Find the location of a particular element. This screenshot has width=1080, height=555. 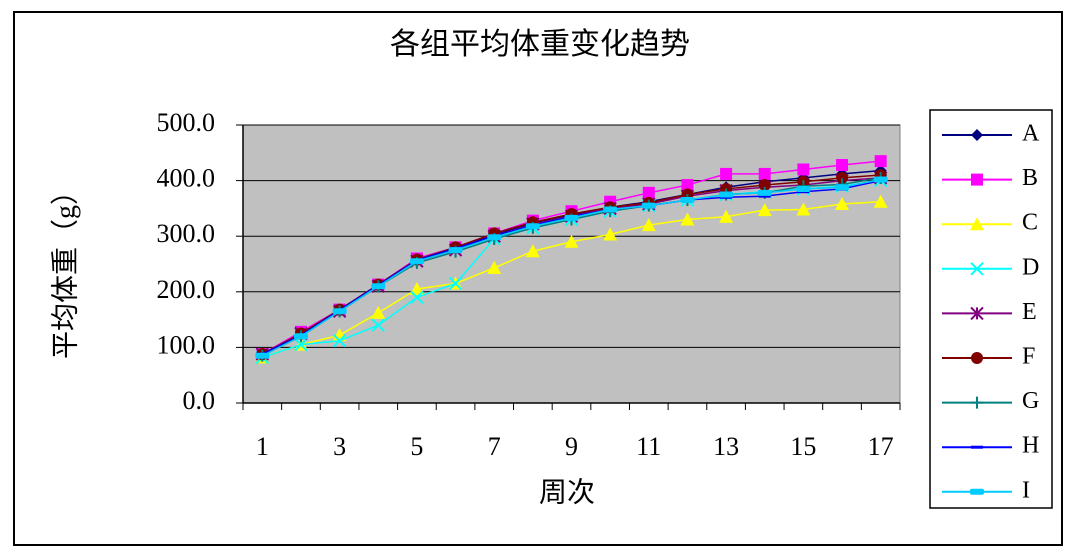

x-axis-label: 周次 is located at coordinates (567, 492).